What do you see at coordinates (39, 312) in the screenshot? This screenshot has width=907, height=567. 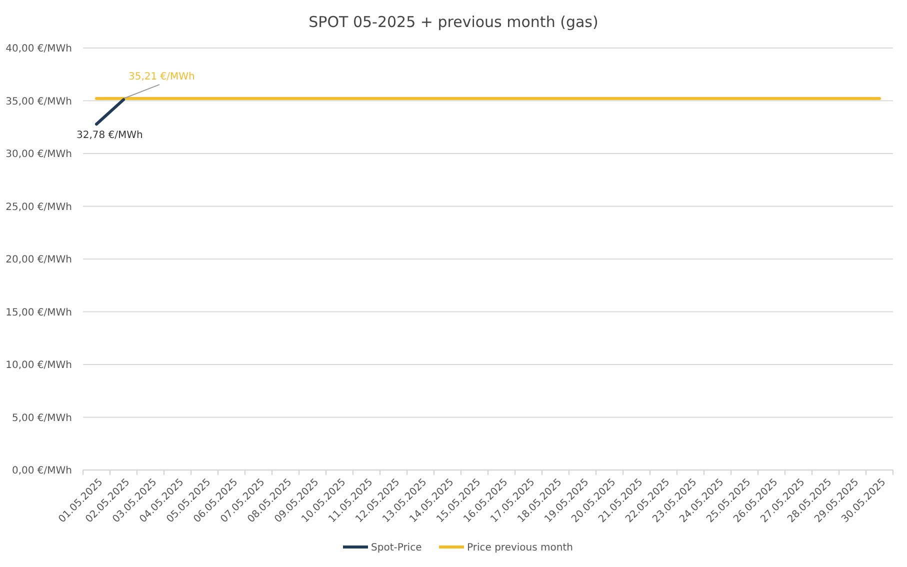 I see `y-tick-label: 15,00 €/MWh` at bounding box center [39, 312].